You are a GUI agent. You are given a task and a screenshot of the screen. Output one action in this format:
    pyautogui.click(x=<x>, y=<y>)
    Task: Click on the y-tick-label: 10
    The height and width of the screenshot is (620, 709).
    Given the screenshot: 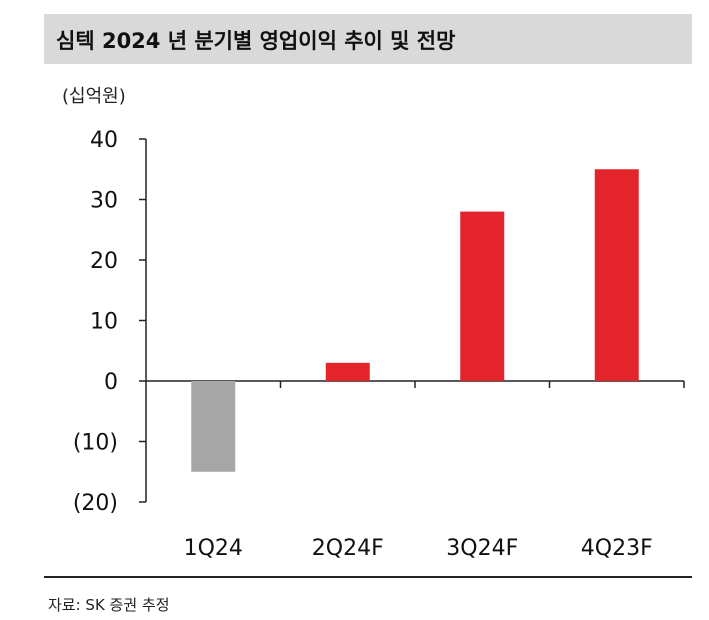 What is the action you would take?
    pyautogui.click(x=104, y=322)
    